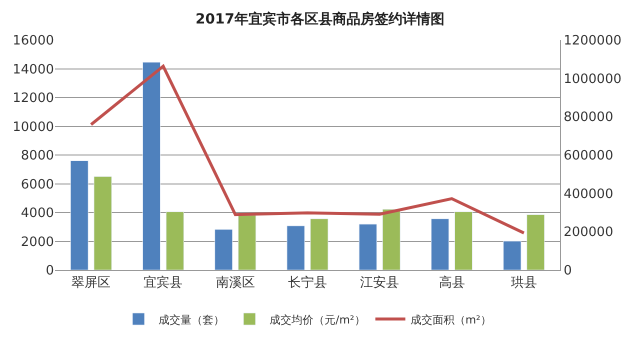  I want to click on legend-label: 成交量（套）, so click(191, 319).